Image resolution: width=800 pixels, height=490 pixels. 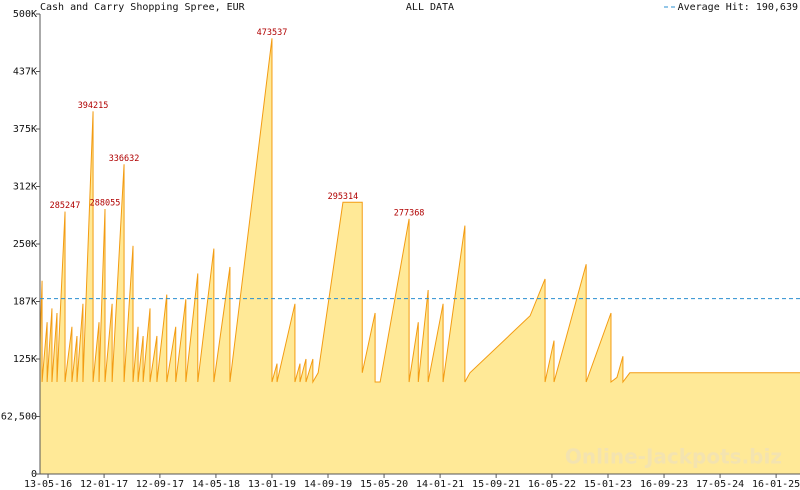 I want to click on peak-label: 336632, so click(x=124, y=159).